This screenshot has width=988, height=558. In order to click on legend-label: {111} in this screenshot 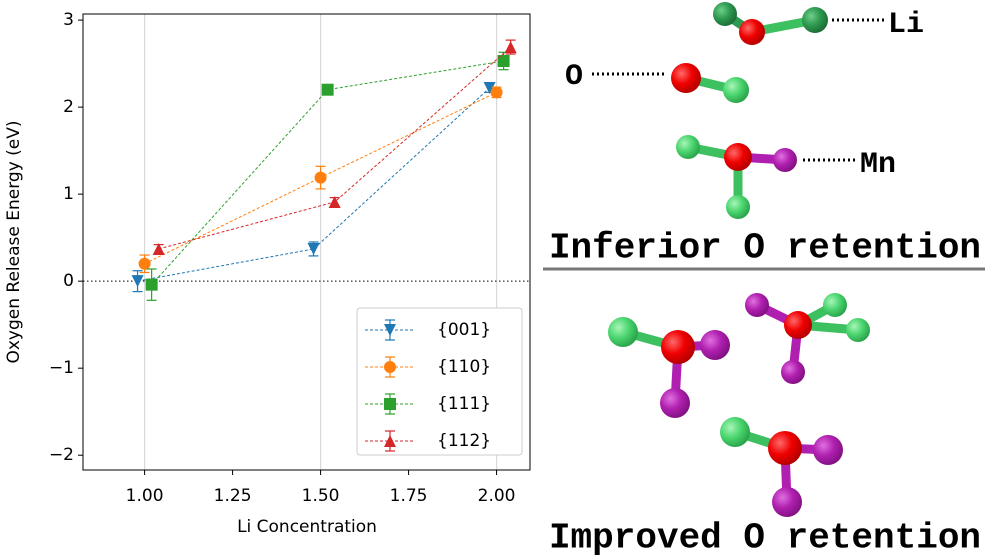, I will do `click(464, 404)`.